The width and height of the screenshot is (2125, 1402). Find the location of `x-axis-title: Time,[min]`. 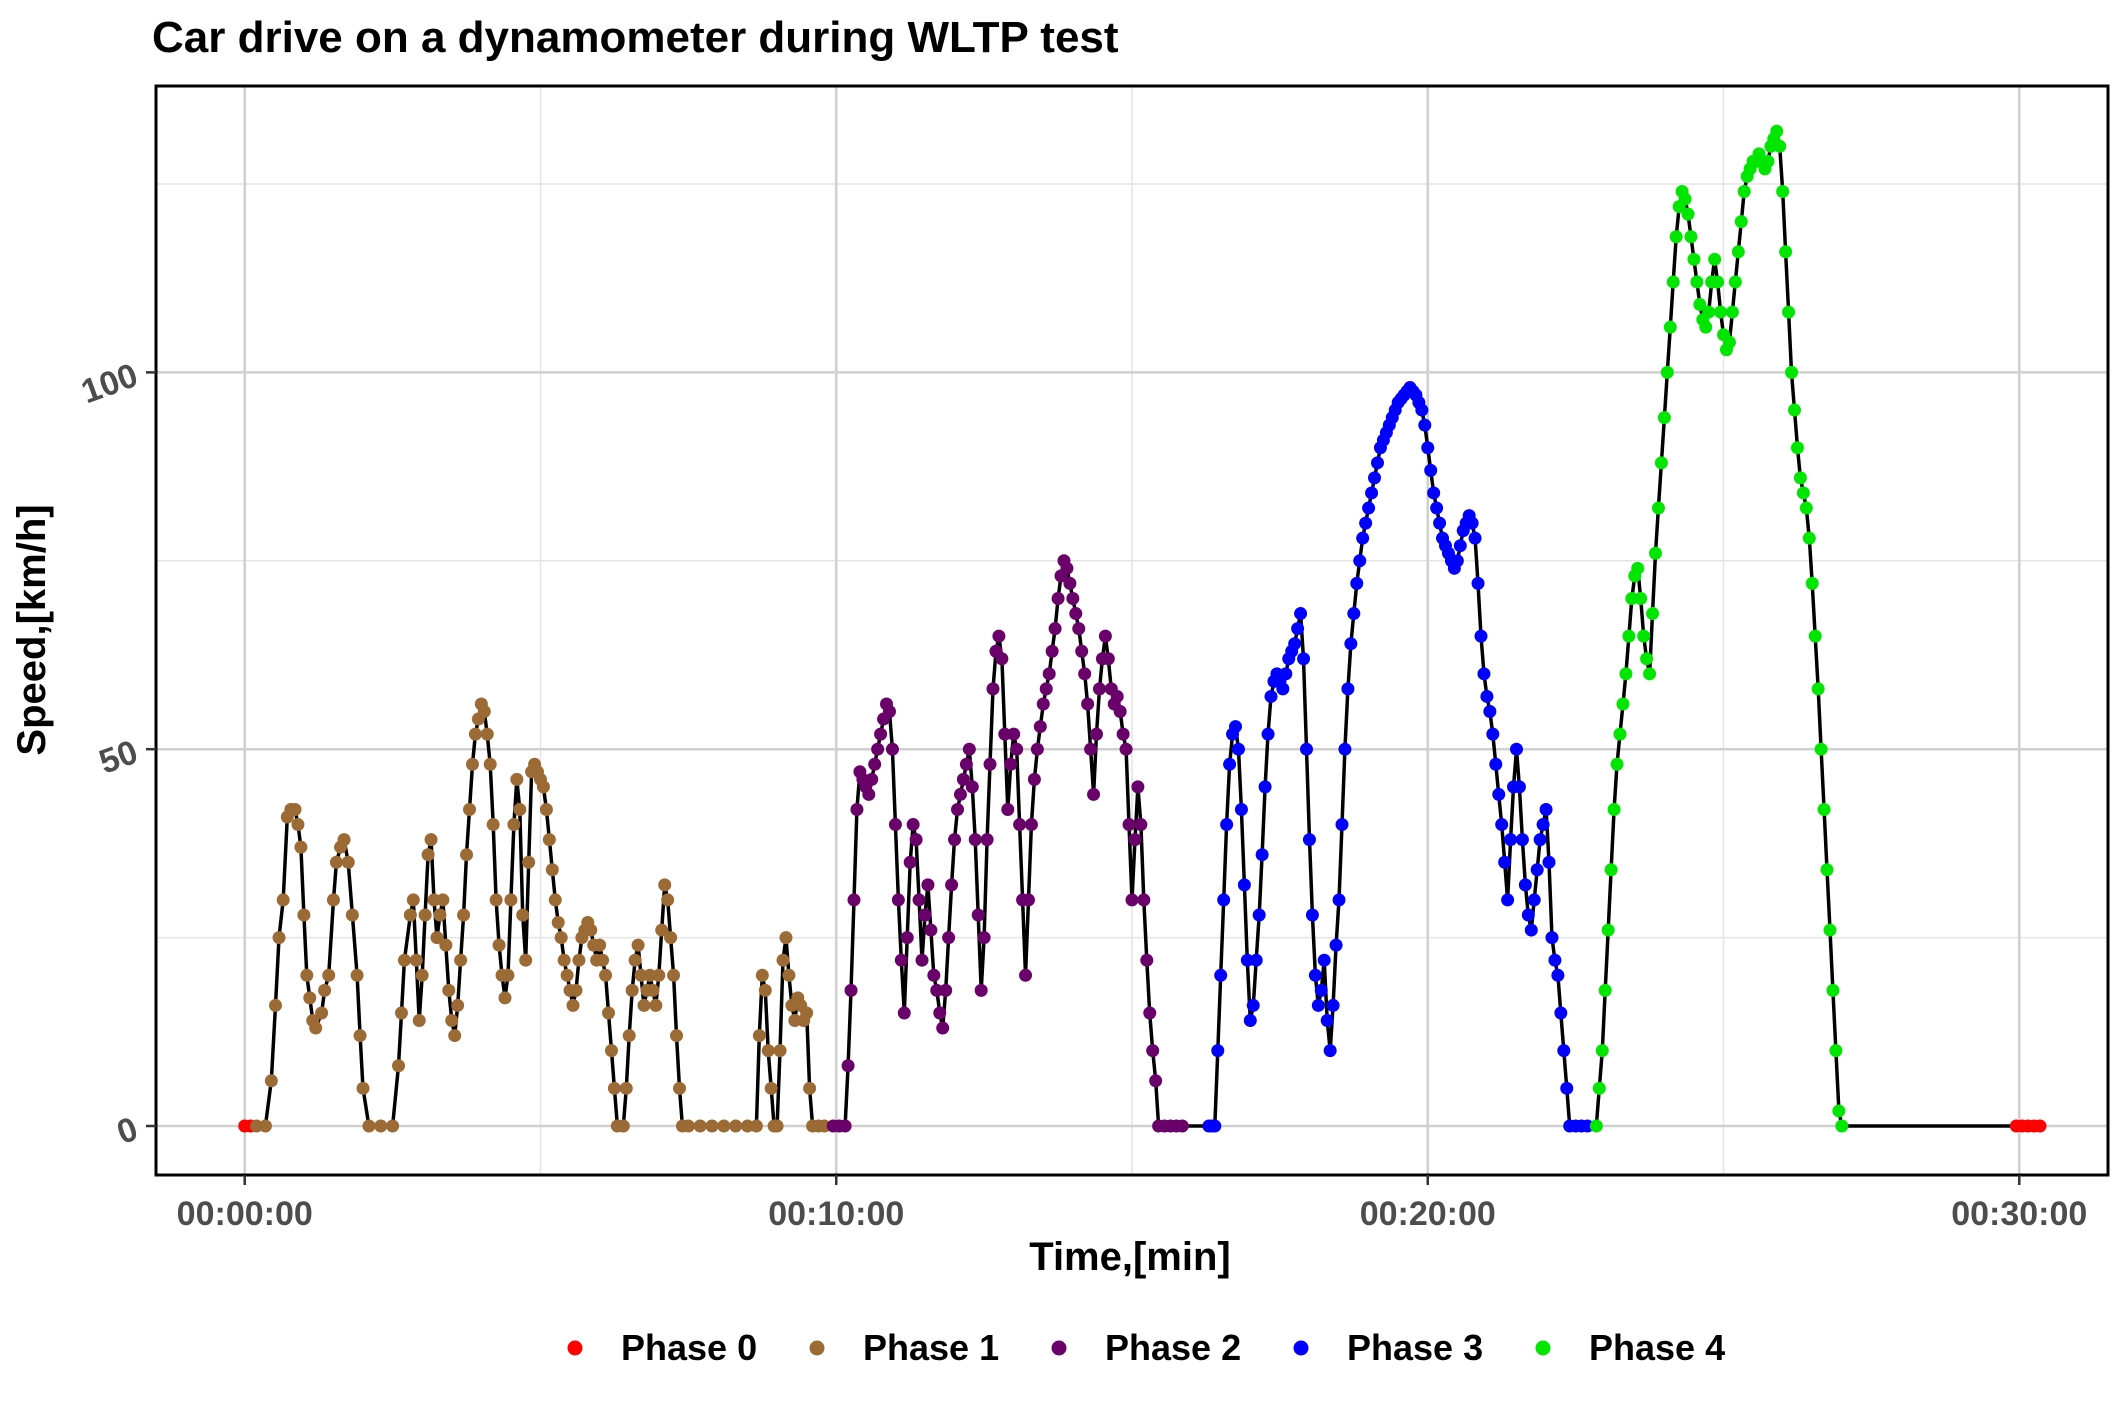

x-axis-title: Time,[min] is located at coordinates (1130, 1257).